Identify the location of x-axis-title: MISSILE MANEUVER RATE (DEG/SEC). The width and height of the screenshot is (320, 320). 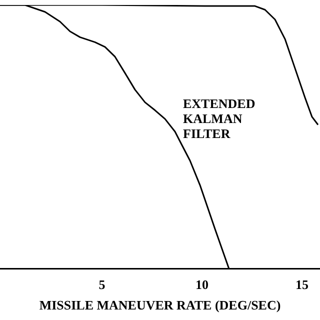
(160, 305).